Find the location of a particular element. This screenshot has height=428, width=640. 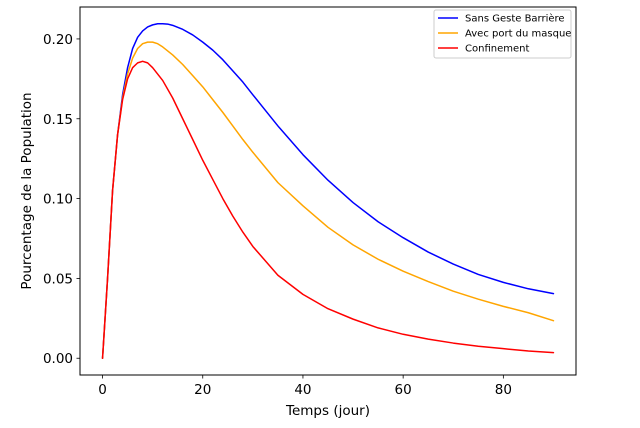

x-axis-ticks: 0 20 40 60 80 is located at coordinates (305, 386).